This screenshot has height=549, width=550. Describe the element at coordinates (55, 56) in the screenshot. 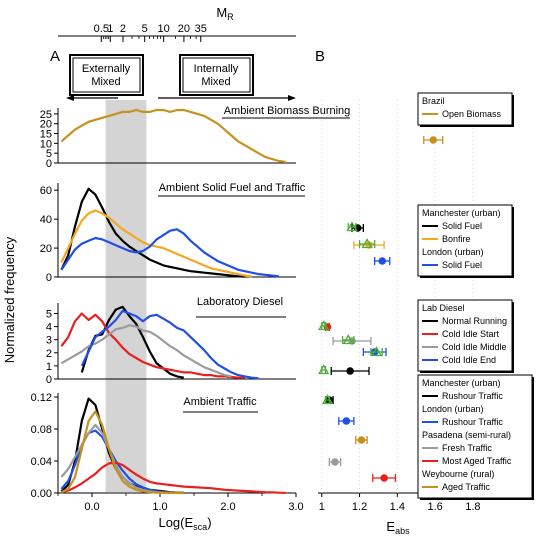

I see `panel-a-label: A` at that location.